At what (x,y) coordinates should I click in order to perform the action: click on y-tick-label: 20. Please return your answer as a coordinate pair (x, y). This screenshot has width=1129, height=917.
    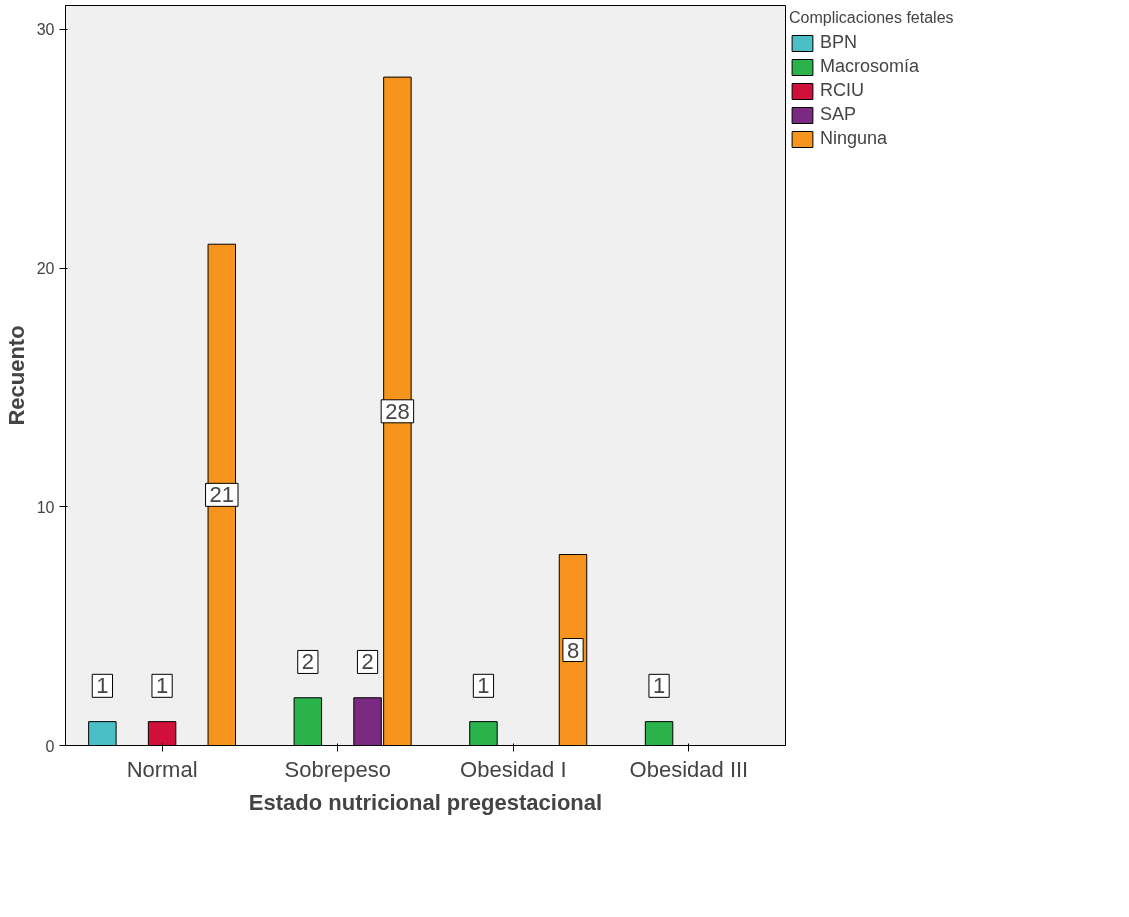
    Looking at the image, I should click on (45, 269).